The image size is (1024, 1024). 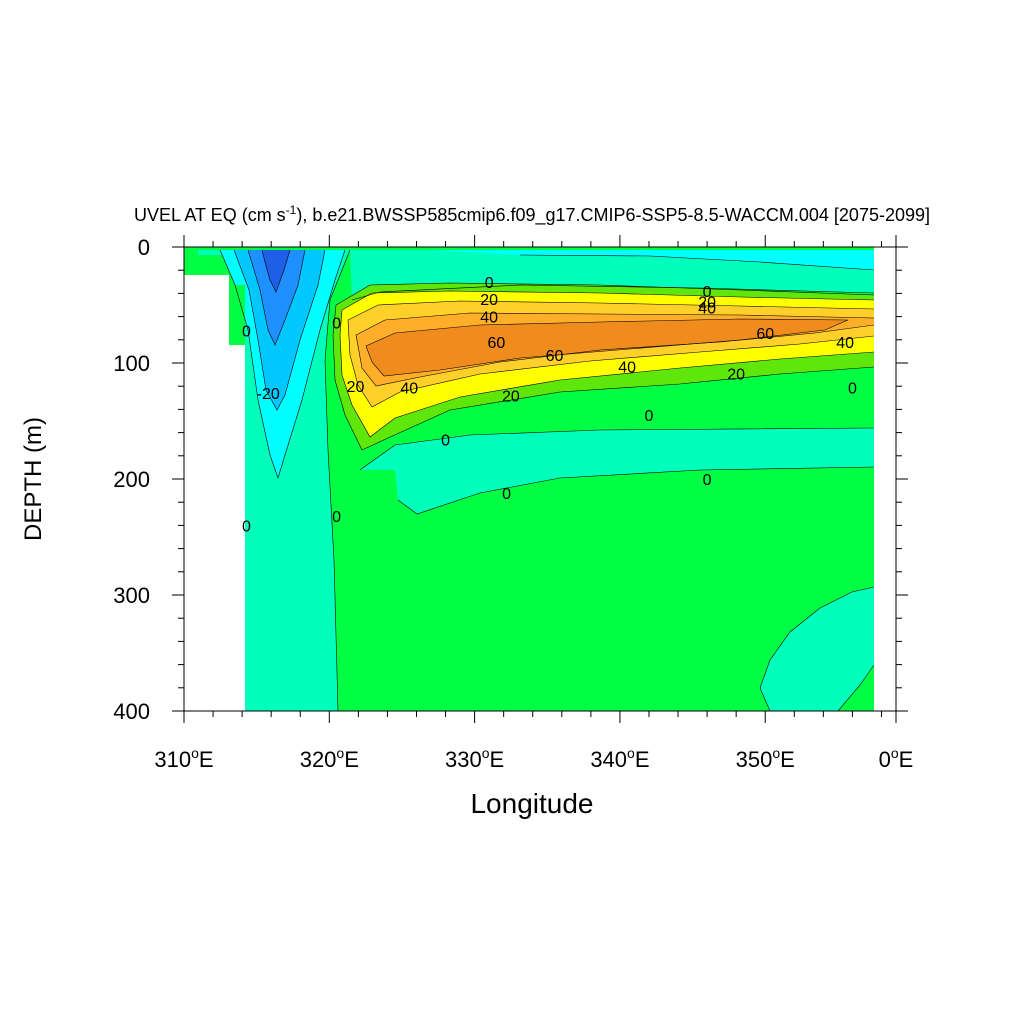 What do you see at coordinates (131, 711) in the screenshot?
I see `y-tick-label: 400` at bounding box center [131, 711].